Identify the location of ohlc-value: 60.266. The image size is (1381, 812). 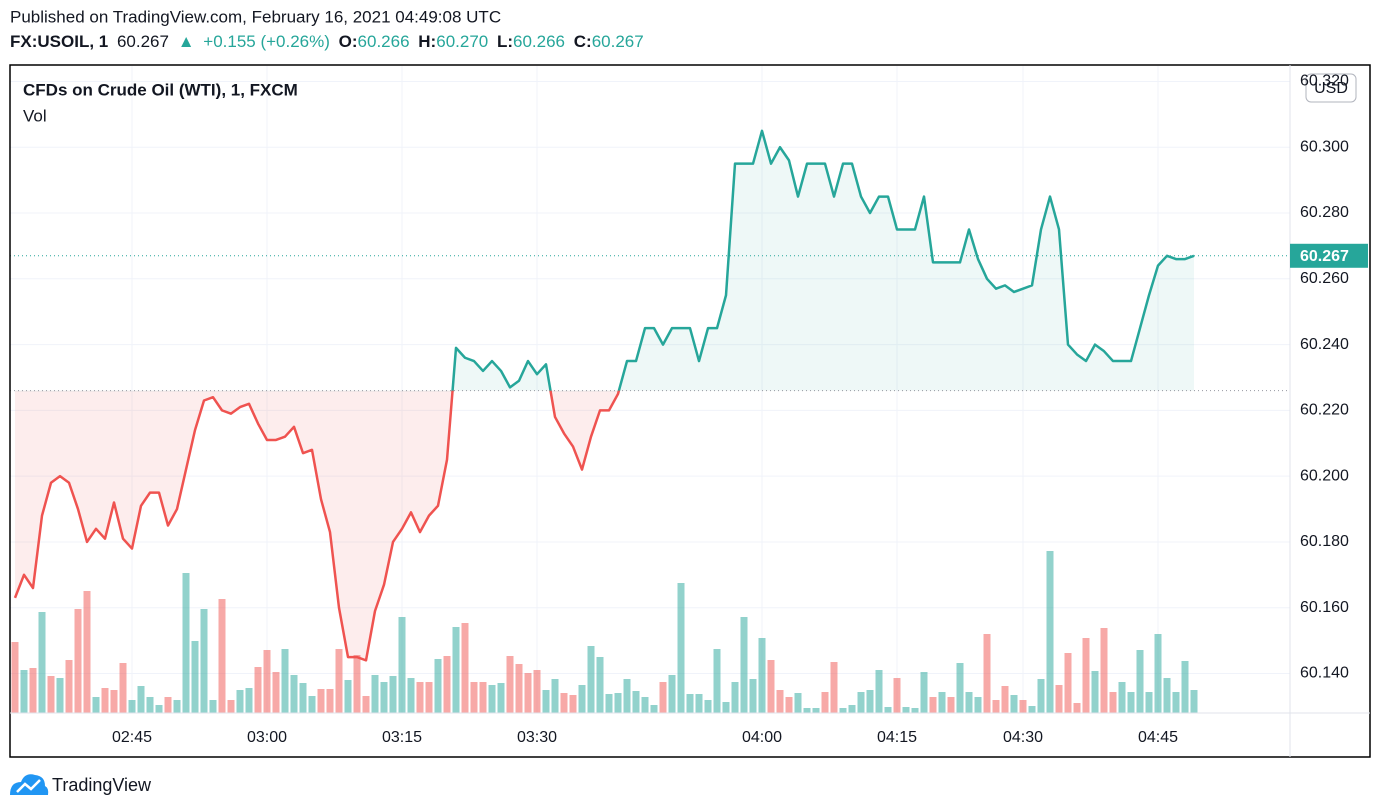
(384, 41).